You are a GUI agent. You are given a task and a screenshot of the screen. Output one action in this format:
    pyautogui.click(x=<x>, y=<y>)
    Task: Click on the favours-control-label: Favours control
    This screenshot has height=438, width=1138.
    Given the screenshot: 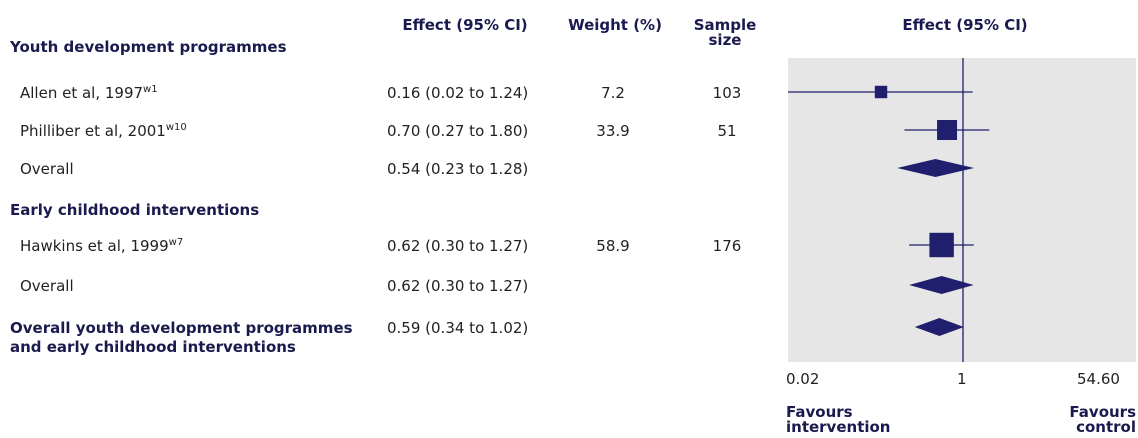 What is the action you would take?
    pyautogui.click(x=1102, y=420)
    